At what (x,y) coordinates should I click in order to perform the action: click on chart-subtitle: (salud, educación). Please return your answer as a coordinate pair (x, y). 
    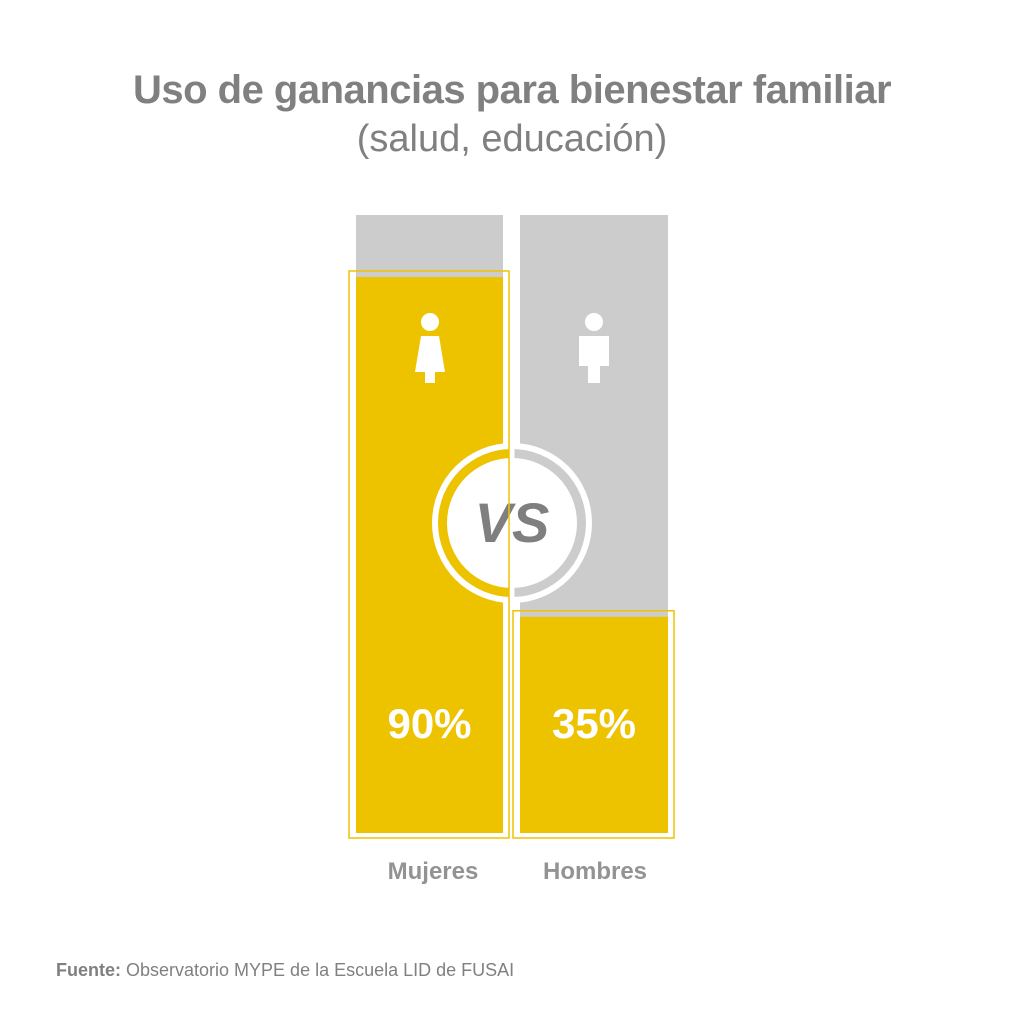
    Looking at the image, I should click on (512, 139).